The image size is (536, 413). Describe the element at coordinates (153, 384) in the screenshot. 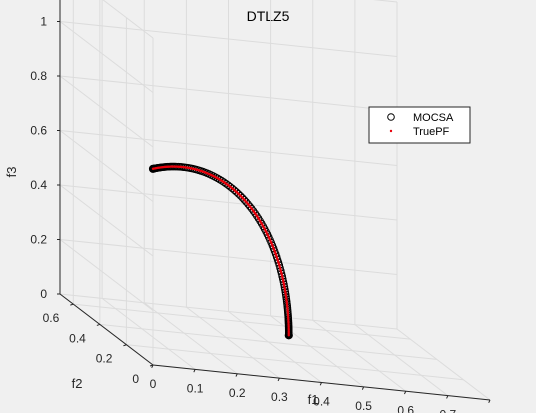

I see `x-tick-label: 0` at that location.